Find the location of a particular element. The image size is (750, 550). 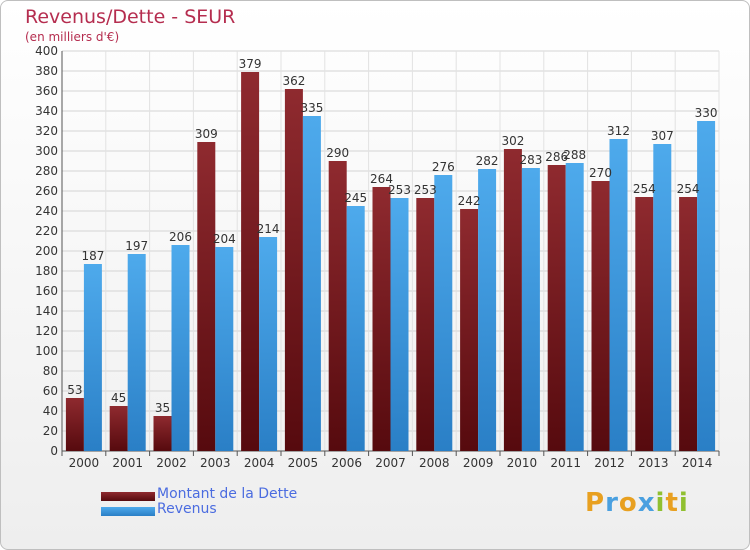

y-tick-label: 180 is located at coordinates (46, 271).